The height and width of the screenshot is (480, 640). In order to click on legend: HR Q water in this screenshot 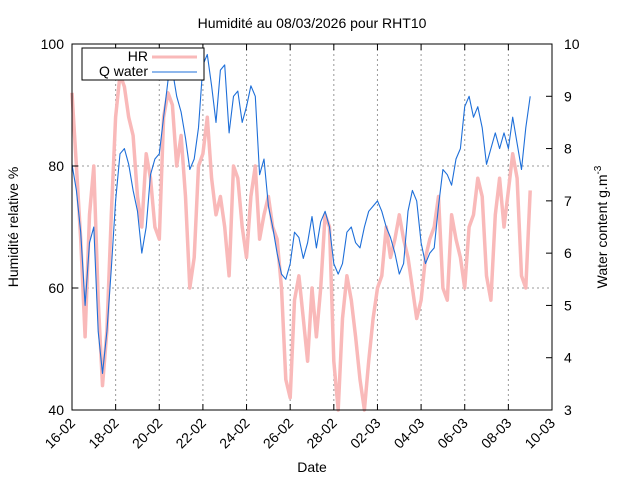, I will do `click(143, 64)`.